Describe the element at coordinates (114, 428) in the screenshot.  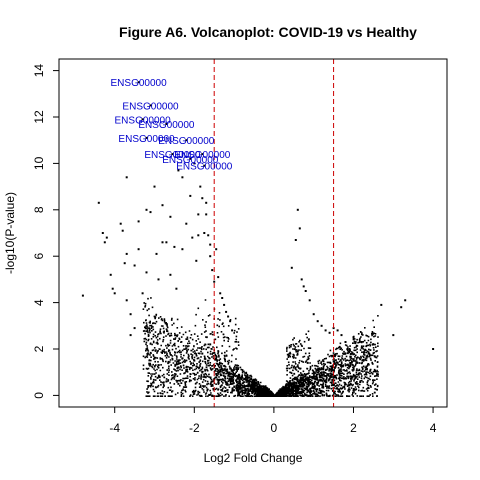
I see `x-tick-label: -4` at that location.